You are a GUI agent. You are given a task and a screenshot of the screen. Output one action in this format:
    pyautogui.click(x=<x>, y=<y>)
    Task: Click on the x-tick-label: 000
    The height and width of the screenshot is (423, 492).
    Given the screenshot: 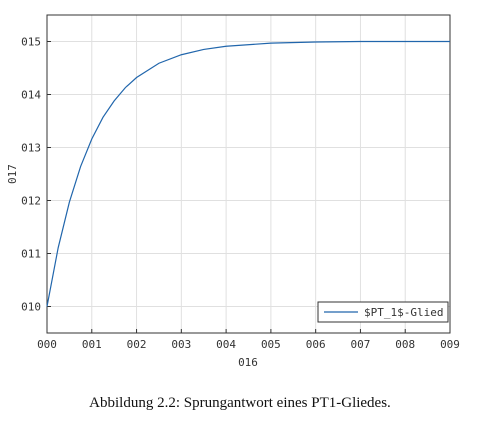 What is the action you would take?
    pyautogui.click(x=47, y=344)
    